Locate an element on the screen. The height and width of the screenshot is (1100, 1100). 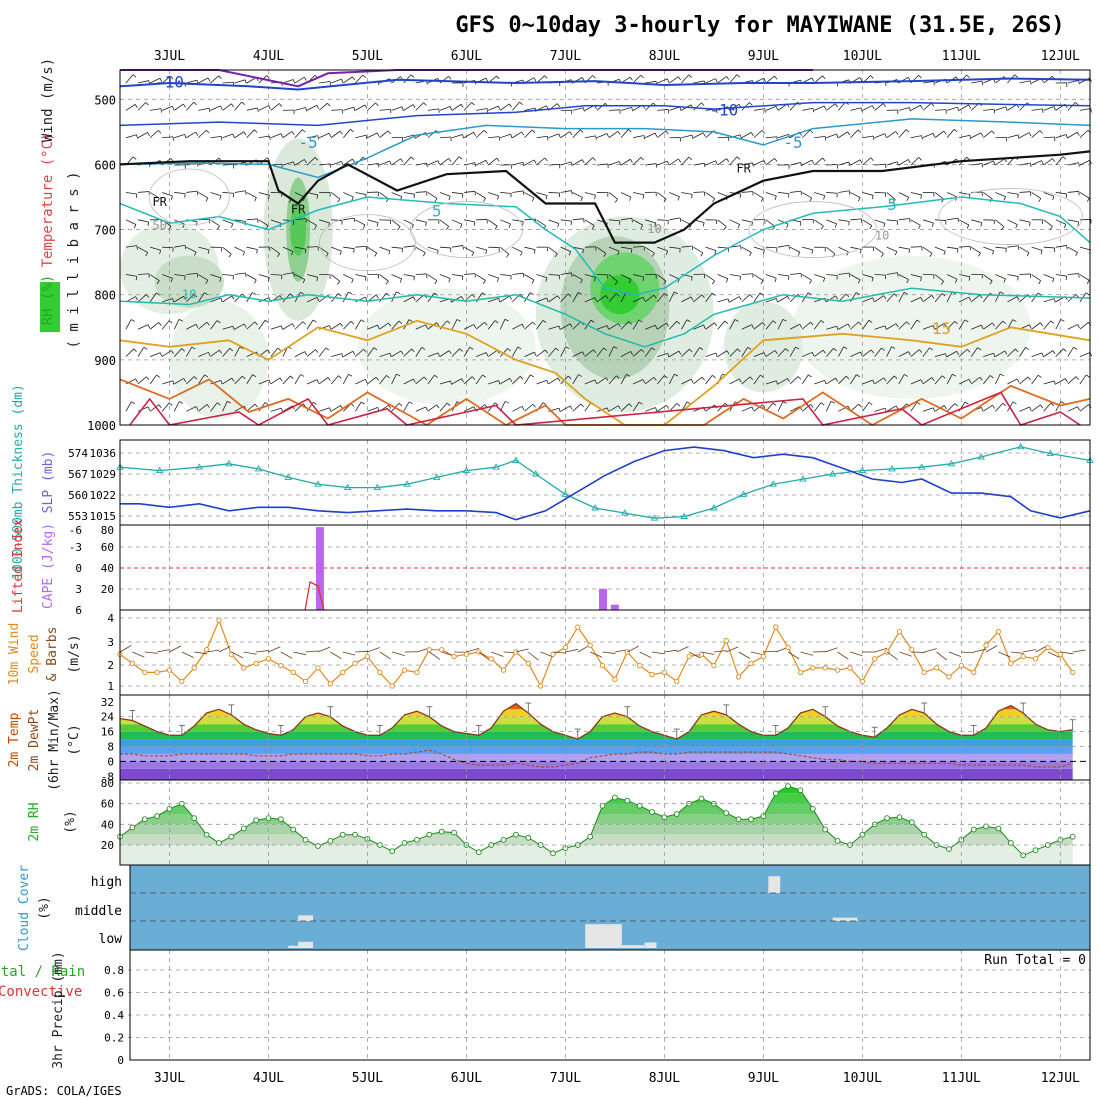
cloud-label-a: Cloud Cover is located at coordinates (24, 908).